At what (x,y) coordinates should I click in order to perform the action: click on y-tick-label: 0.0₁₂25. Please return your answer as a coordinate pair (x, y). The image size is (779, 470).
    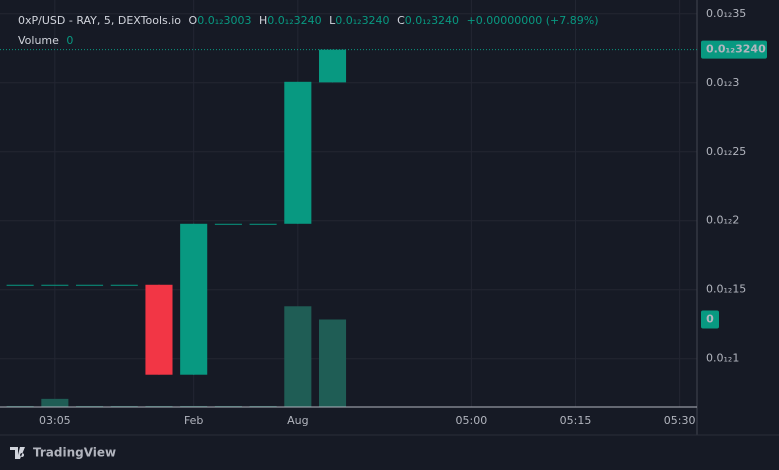
    Looking at the image, I should click on (726, 151).